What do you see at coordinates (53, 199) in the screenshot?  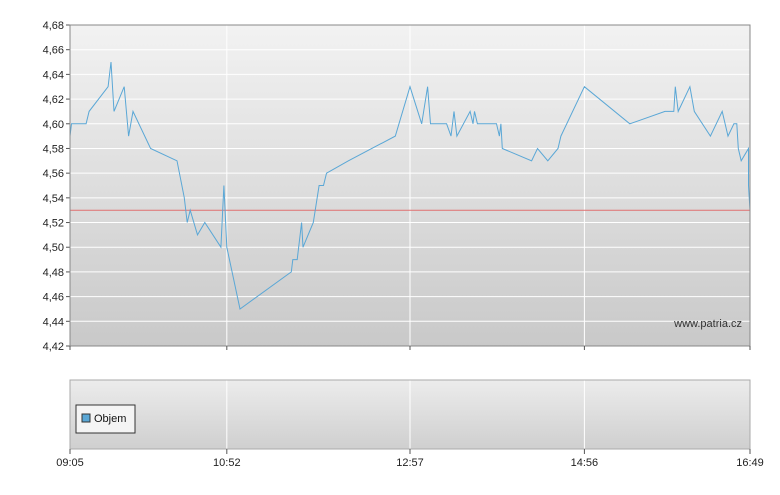 I see `y-tick-label: 4,54` at bounding box center [53, 199].